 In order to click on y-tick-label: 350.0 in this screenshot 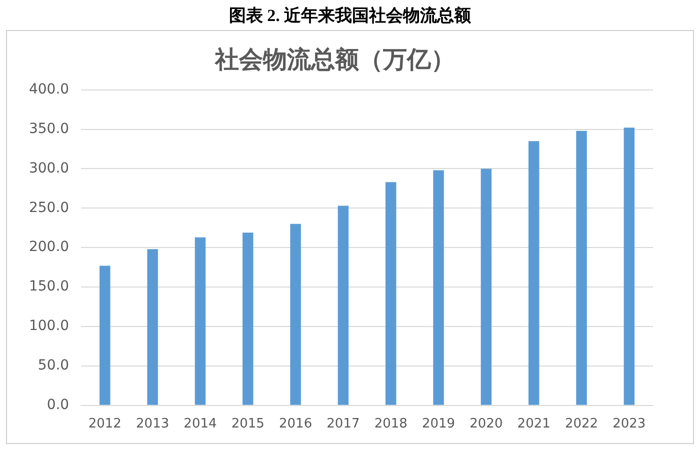, I will do `click(49, 128)`.